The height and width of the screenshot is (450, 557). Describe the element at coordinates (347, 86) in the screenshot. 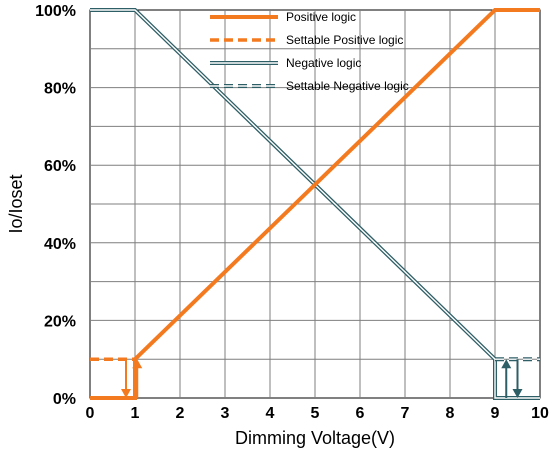

I see `legend-label: Settable Negative logic` at that location.